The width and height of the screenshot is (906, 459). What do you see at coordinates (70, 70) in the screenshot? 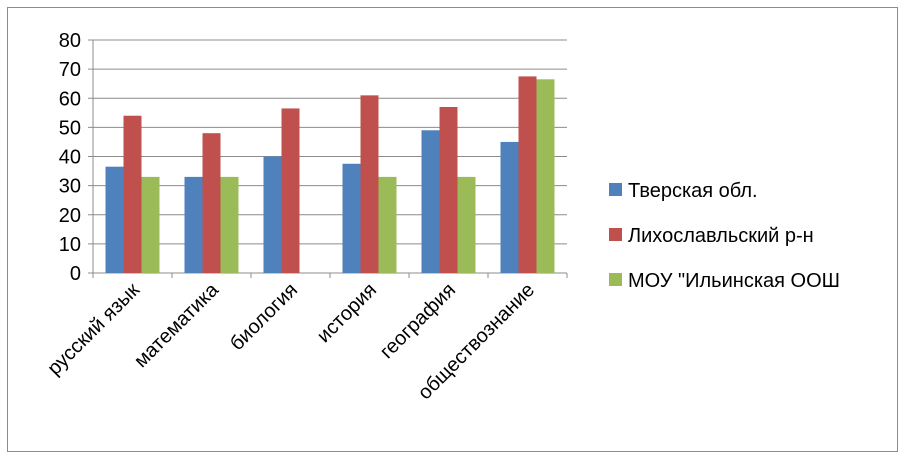
I see `y-tick-label: 70` at bounding box center [70, 70].